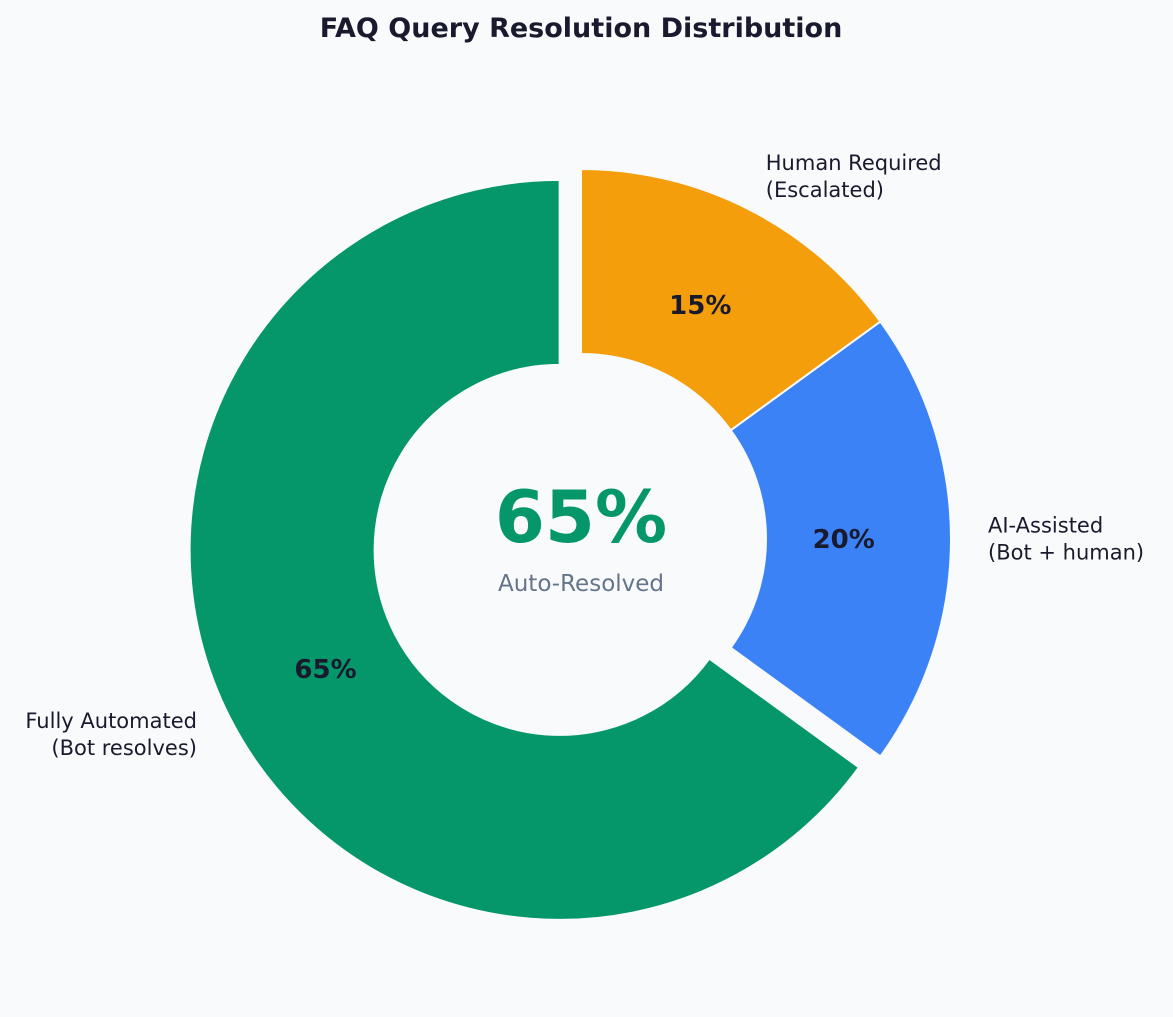  I want to click on center-caption: Auto-Resolved, so click(581, 584).